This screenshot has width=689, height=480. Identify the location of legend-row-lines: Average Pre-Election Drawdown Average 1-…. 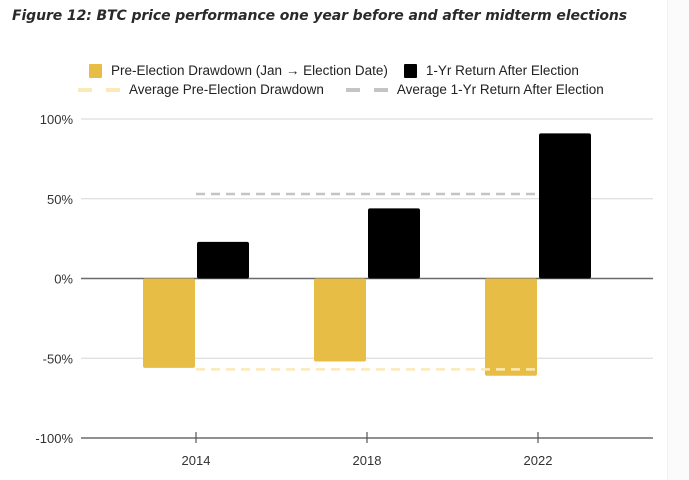
(341, 89).